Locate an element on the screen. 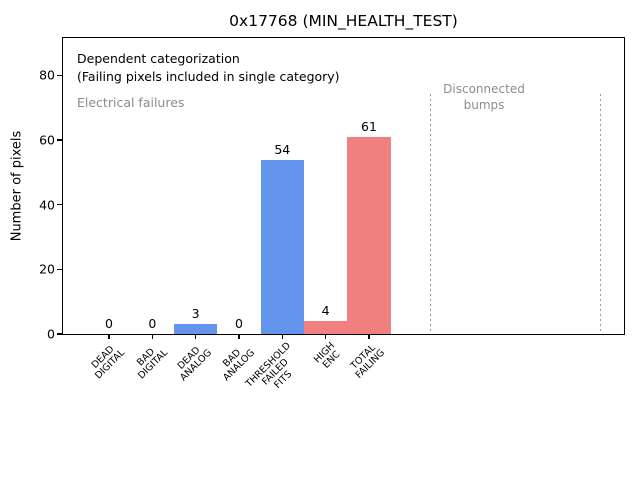  bar-high-enc is located at coordinates (325, 327).